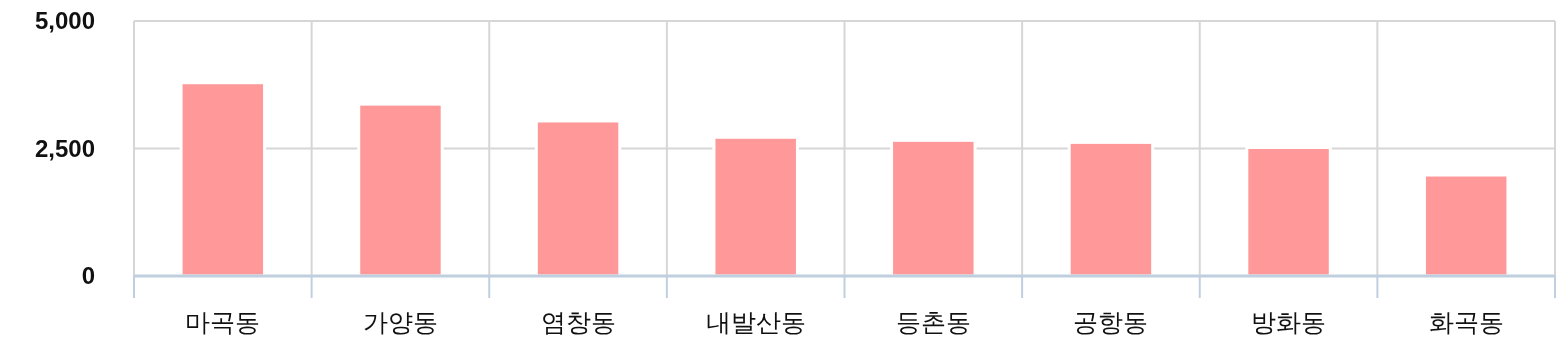 This screenshot has width=1568, height=358. What do you see at coordinates (755, 322) in the screenshot?
I see `x-tick-label: 내발산동` at bounding box center [755, 322].